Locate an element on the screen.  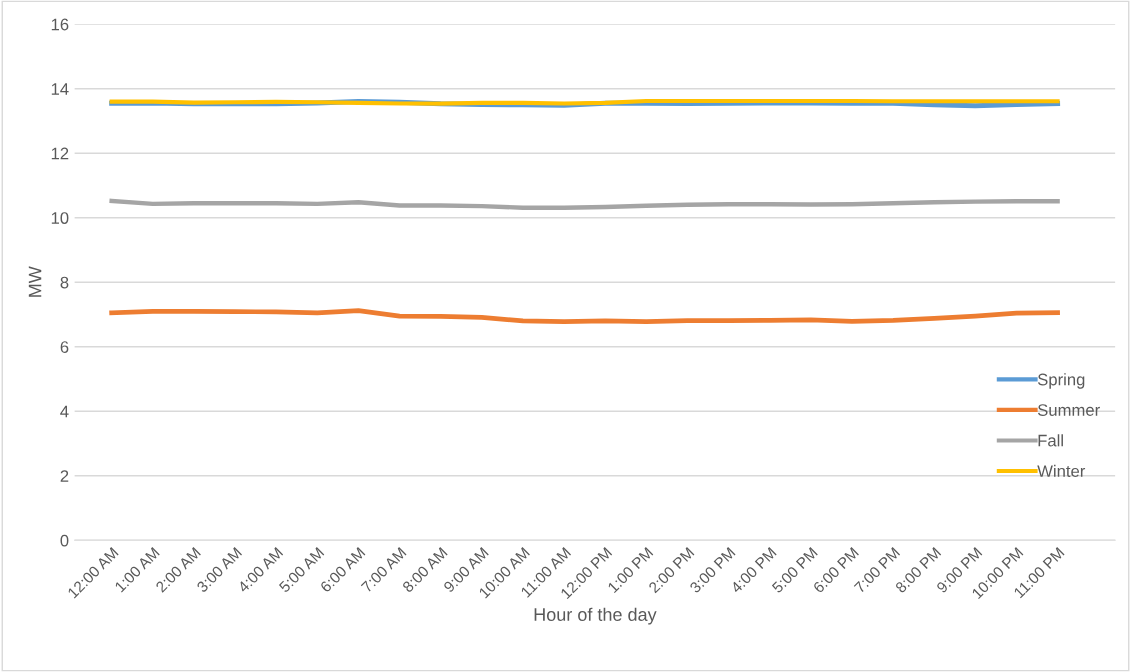
legend-label: Fall is located at coordinates (1050, 440).